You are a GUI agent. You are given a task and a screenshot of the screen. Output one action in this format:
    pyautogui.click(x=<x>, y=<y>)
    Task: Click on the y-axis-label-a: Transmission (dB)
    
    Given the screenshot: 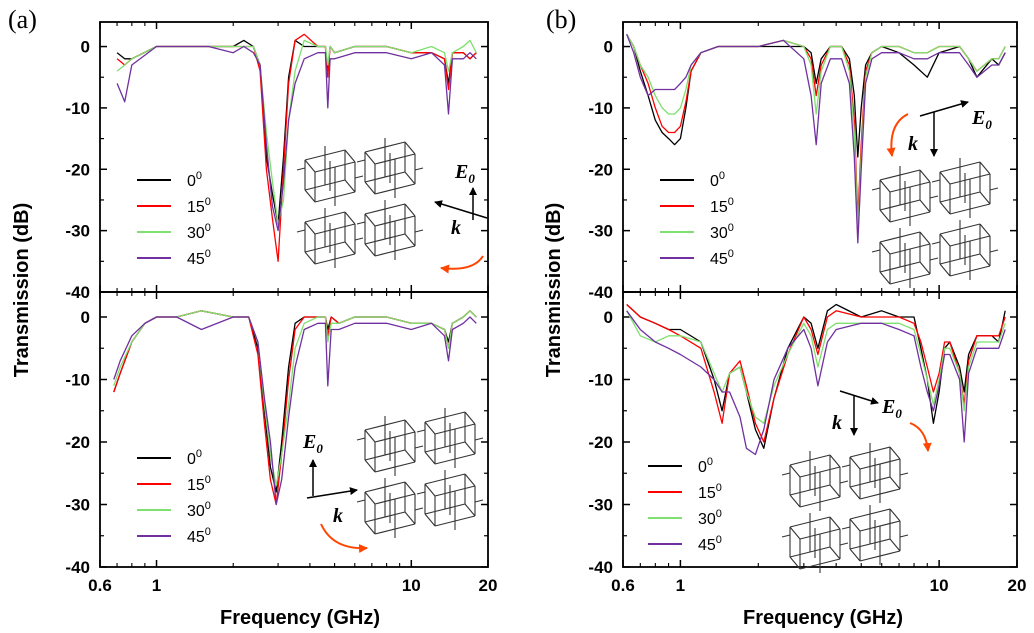 What is the action you would take?
    pyautogui.click(x=22, y=290)
    